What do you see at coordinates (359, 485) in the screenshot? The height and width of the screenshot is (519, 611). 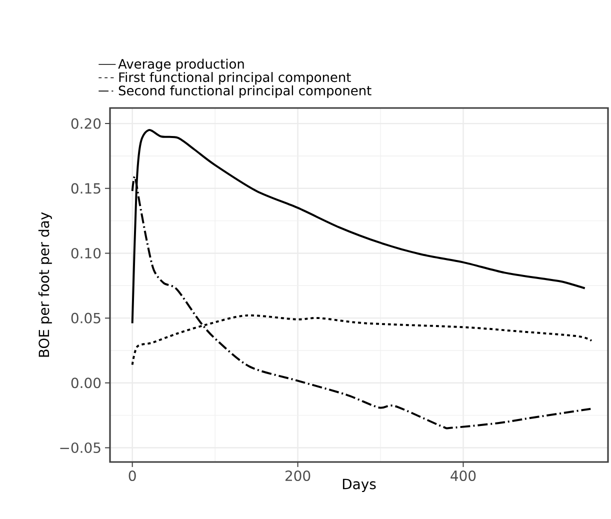 I see `x-axis-title: Days` at bounding box center [359, 485].